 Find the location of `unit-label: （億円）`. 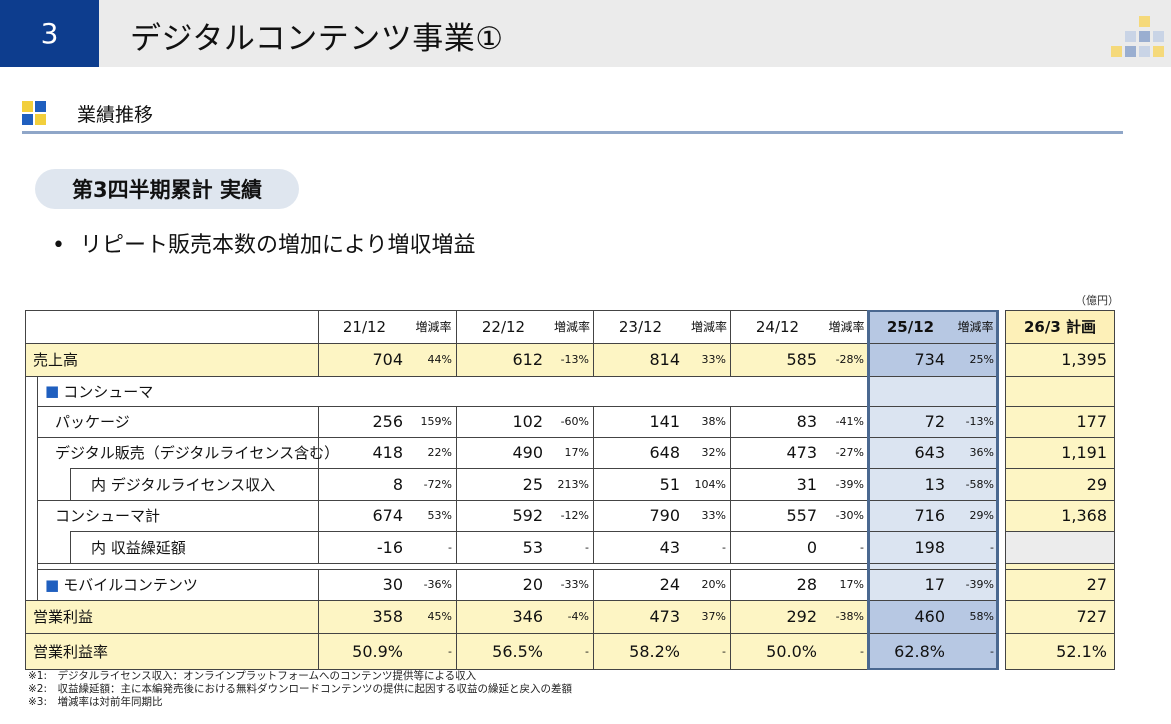

unit-label: （億円） is located at coordinates (1097, 300).